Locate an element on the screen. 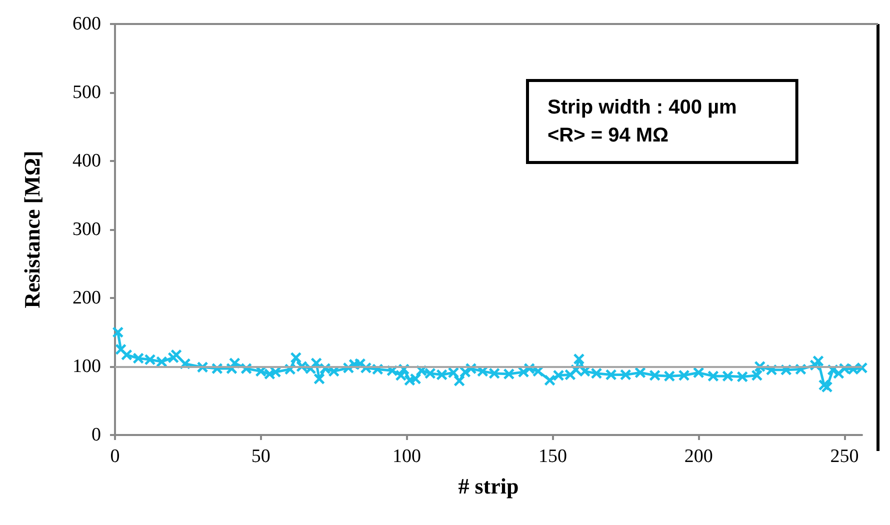 This screenshot has height=525, width=890. annotation: <R> = 94 MΩ is located at coordinates (608, 135).